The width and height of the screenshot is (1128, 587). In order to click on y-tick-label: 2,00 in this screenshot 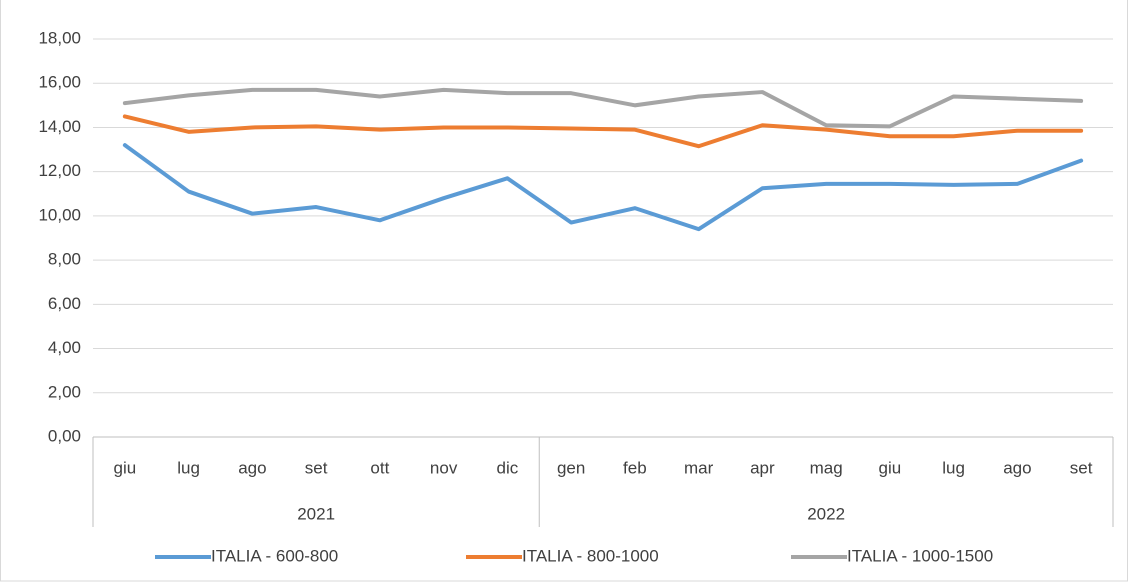, I will do `click(64, 391)`.